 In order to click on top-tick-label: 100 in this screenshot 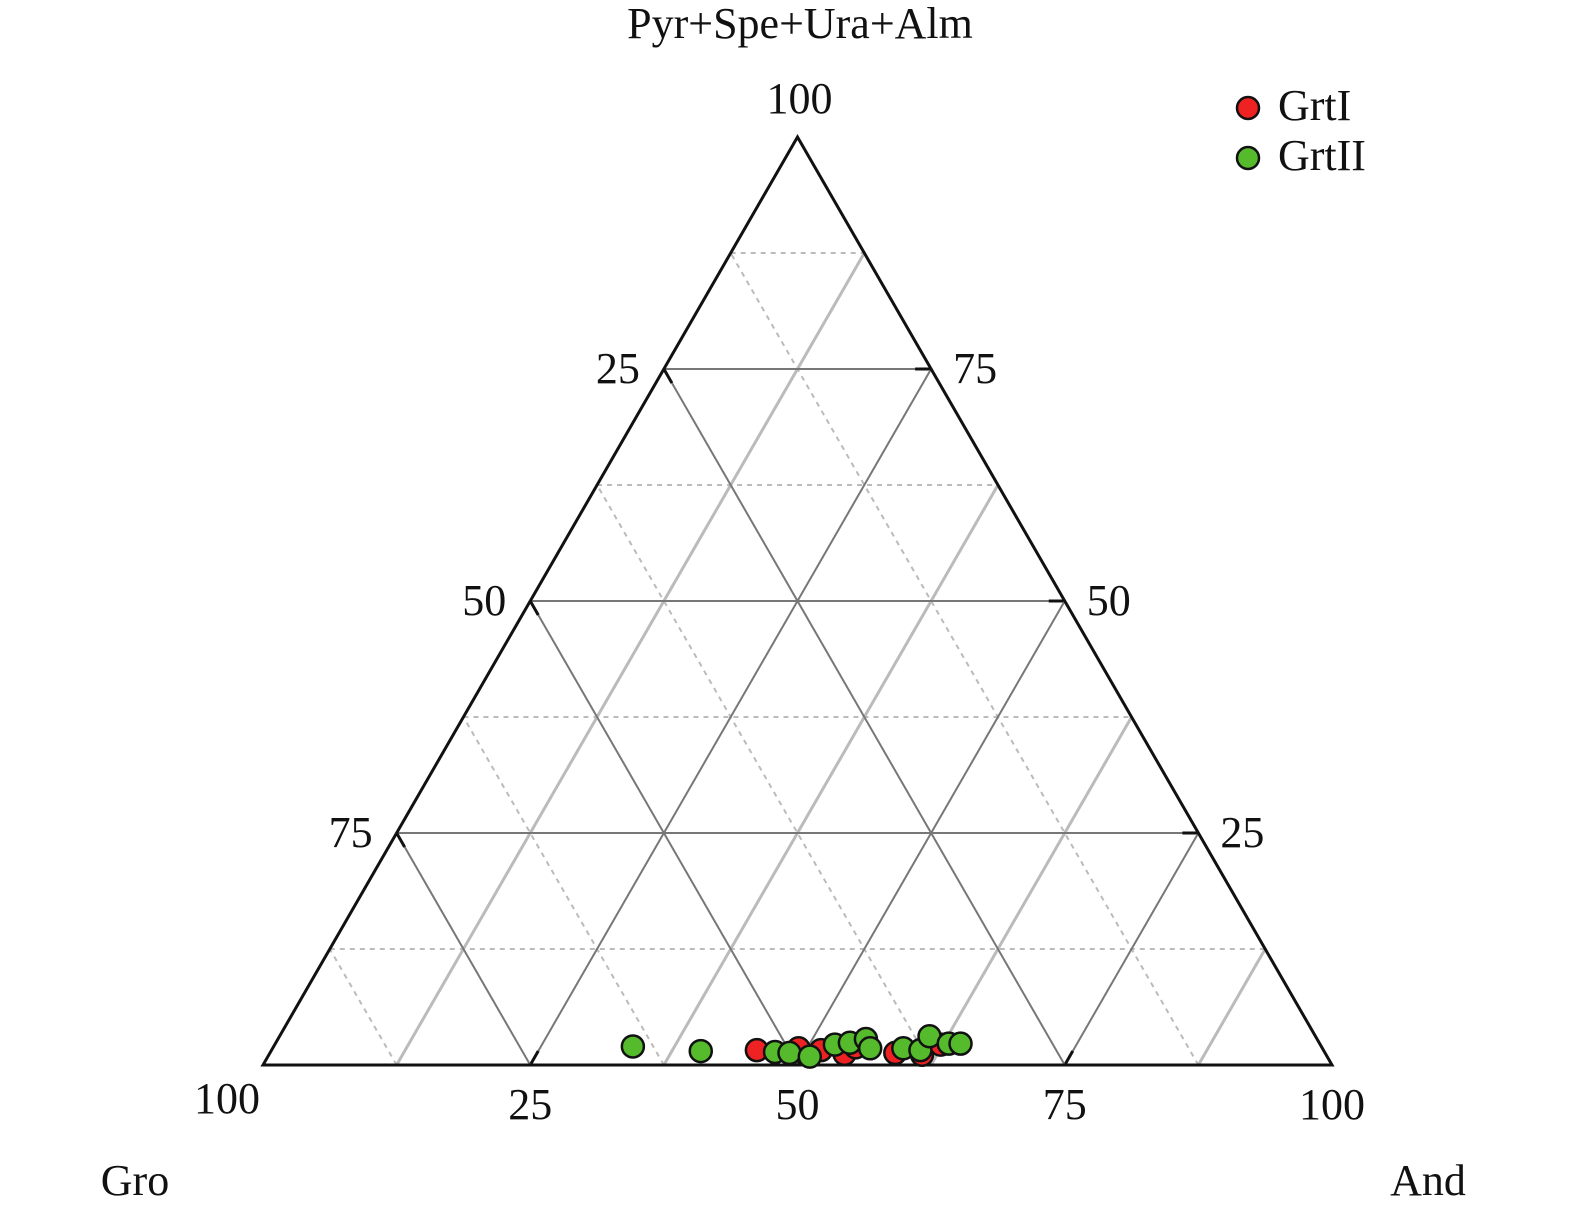, I will do `click(800, 98)`.